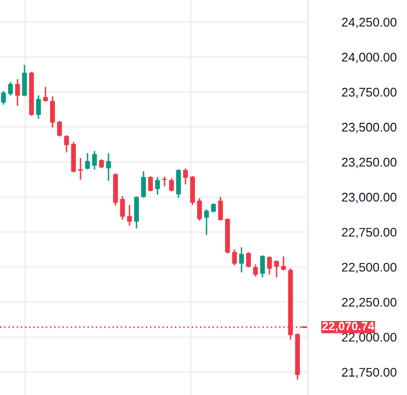 The width and height of the screenshot is (407, 395). What do you see at coordinates (369, 373) in the screenshot?
I see `y-tick-label: 21,750.00` at bounding box center [369, 373].